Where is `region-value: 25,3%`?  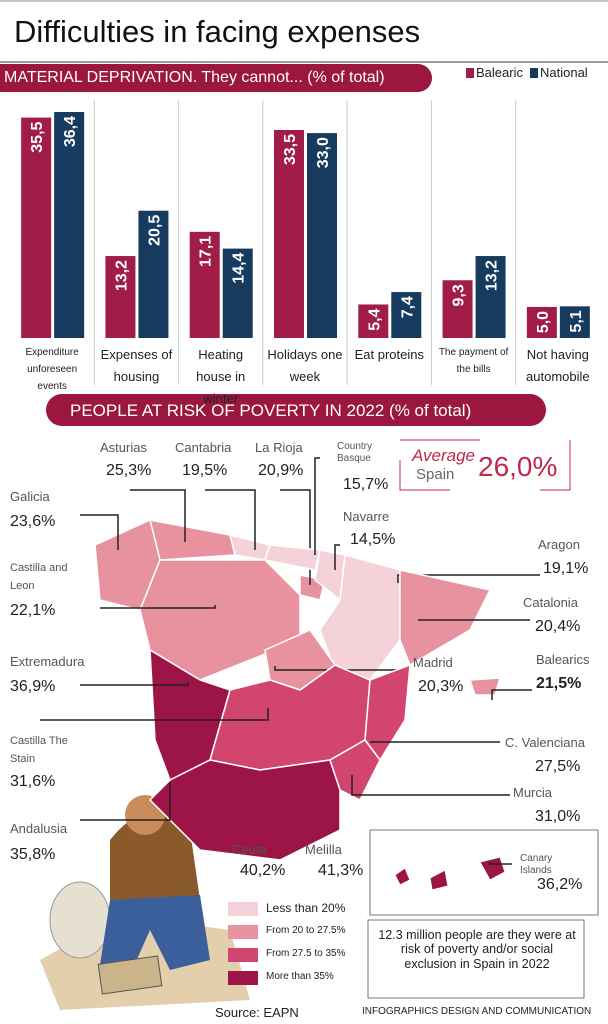 region-value: 25,3% is located at coordinates (129, 470).